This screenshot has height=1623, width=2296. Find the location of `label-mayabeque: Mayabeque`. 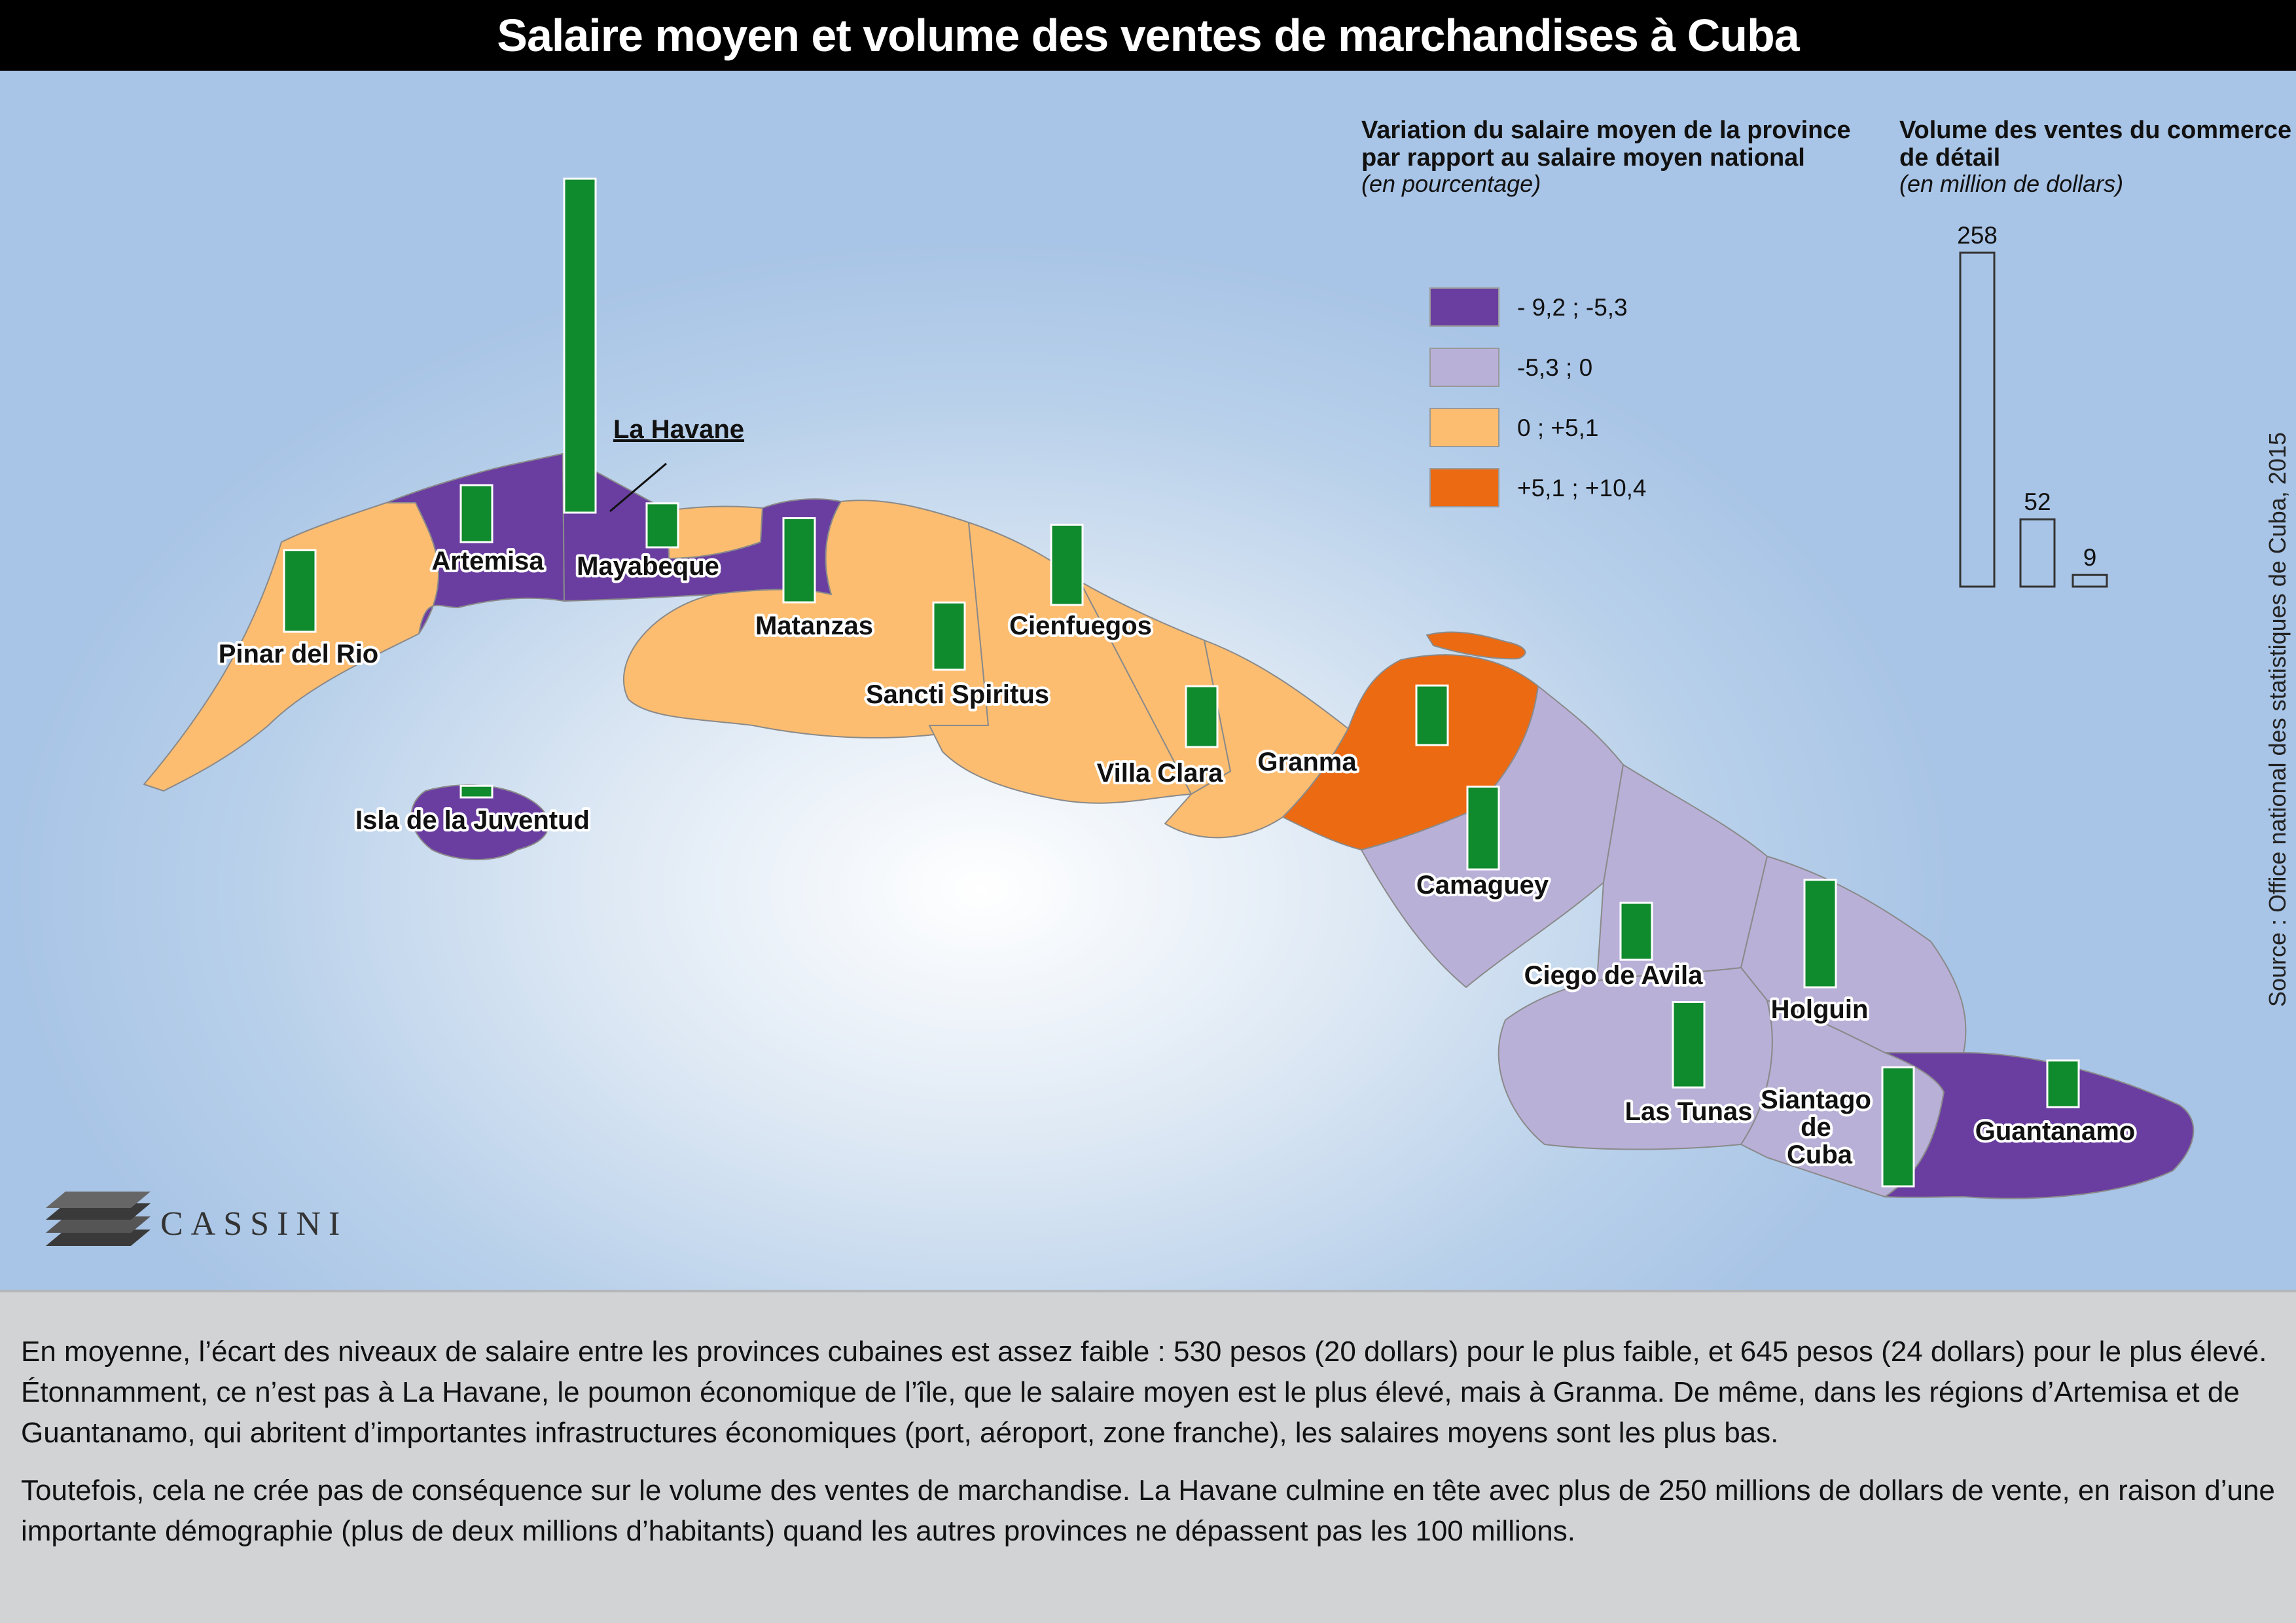

label-mayabeque: Mayabeque is located at coordinates (648, 566).